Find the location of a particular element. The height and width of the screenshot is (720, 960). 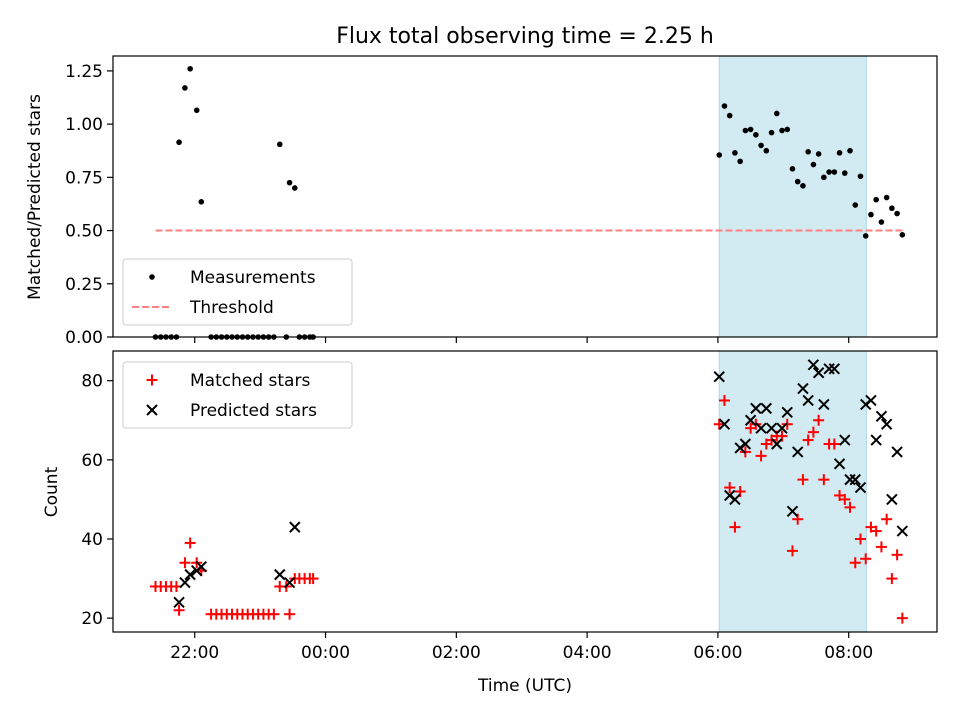

x-tick-label: 00:00 is located at coordinates (325, 653).